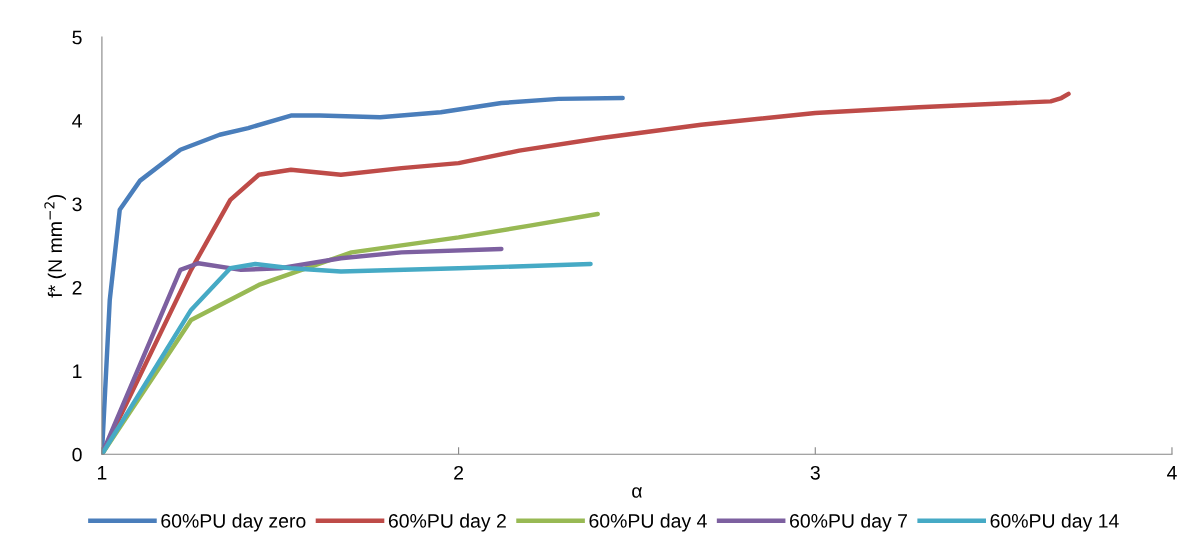 This screenshot has width=1185, height=554. What do you see at coordinates (459, 472) in the screenshot?
I see `x-tick-label: 2` at bounding box center [459, 472].